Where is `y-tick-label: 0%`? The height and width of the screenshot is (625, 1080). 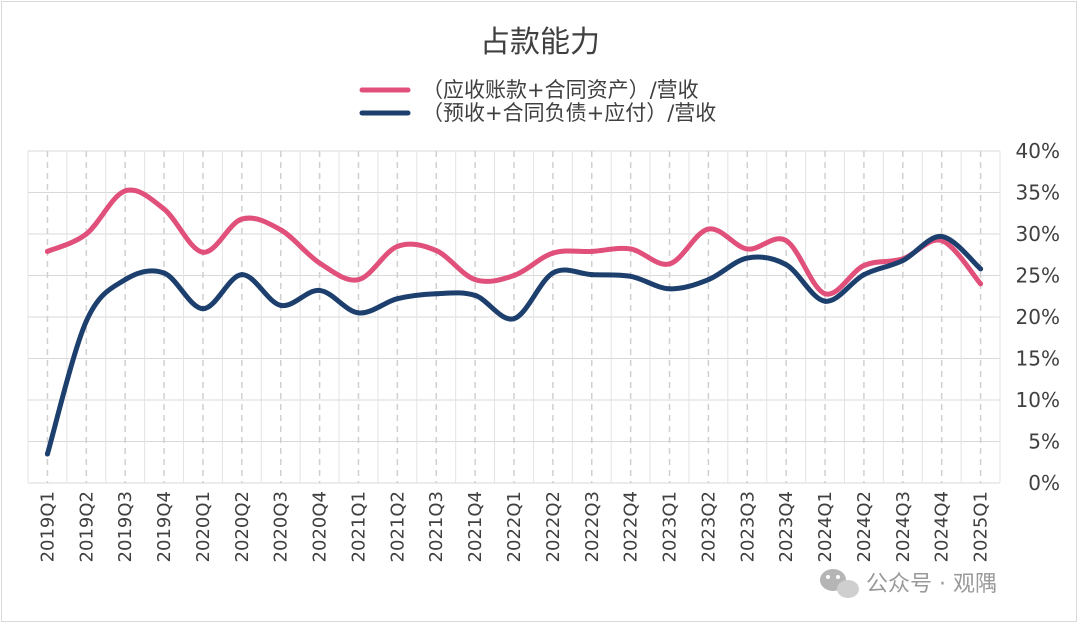
y-tick-label: 0% is located at coordinates (1044, 483).